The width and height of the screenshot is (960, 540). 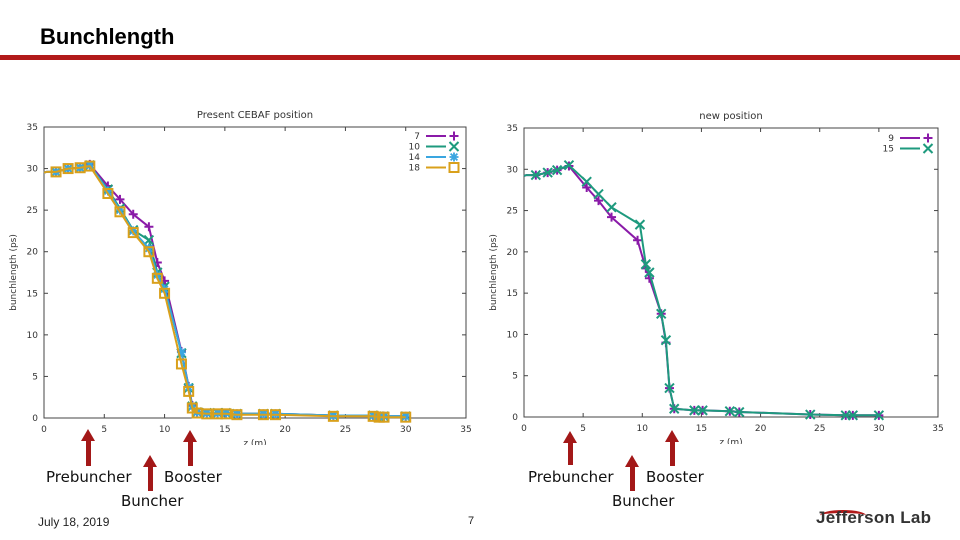 What do you see at coordinates (255, 115) in the screenshot?
I see `chart-title: Present CEBAF position` at bounding box center [255, 115].